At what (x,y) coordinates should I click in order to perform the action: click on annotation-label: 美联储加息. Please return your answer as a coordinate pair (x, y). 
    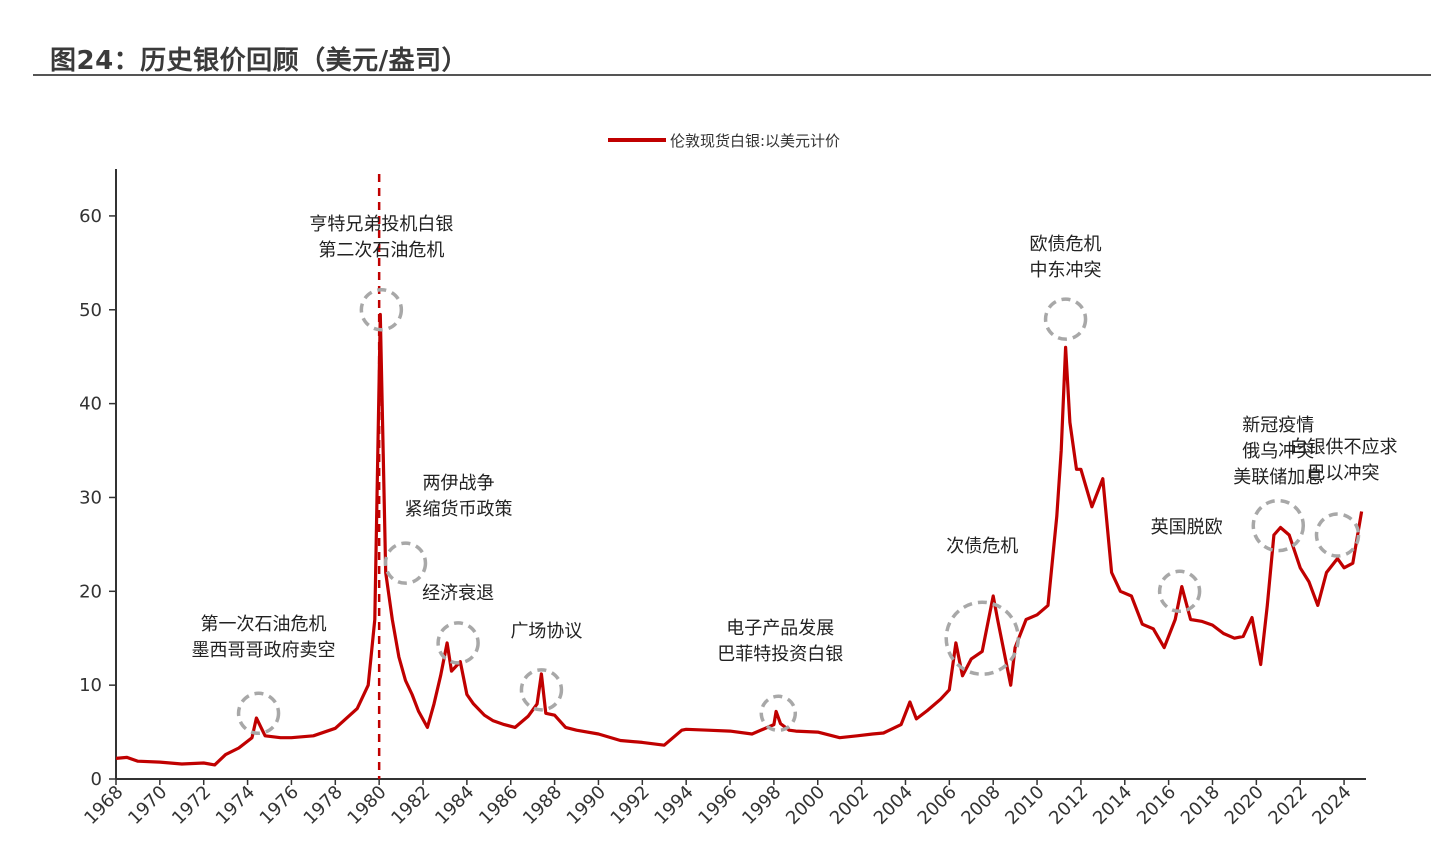
    Looking at the image, I should click on (1278, 477).